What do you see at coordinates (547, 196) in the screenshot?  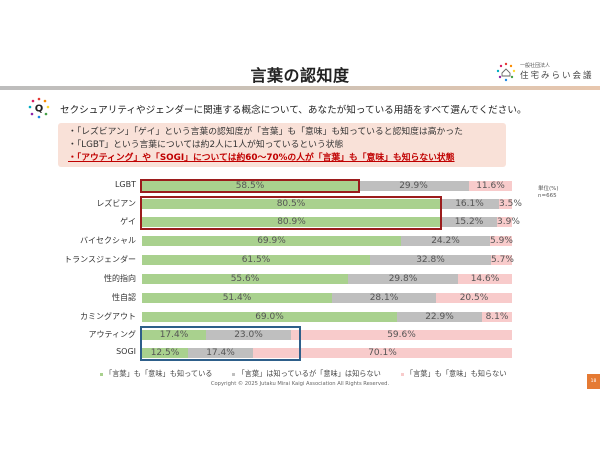 I see `sample-size: n=665` at bounding box center [547, 196].